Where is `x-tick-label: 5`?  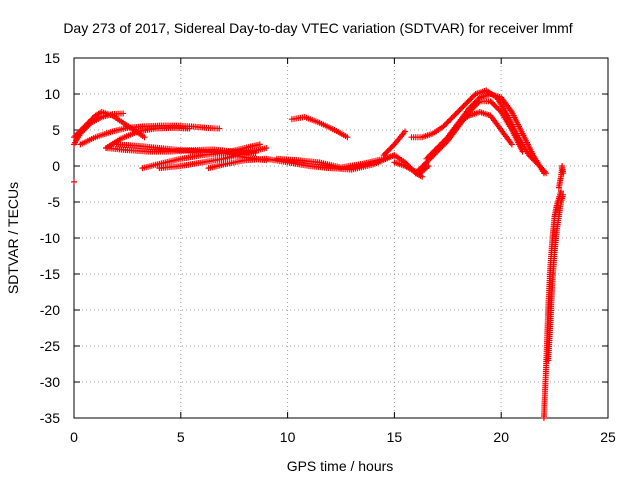 x-tick-label: 5 is located at coordinates (181, 437).